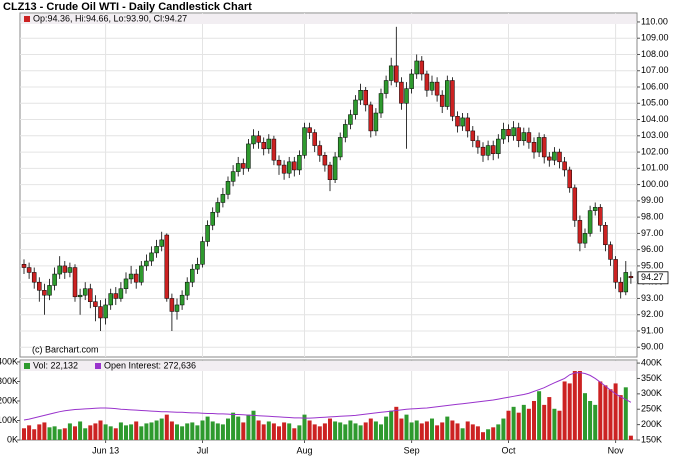  What do you see at coordinates (327, 396) in the screenshot?
I see `open-interest-line` at bounding box center [327, 396].